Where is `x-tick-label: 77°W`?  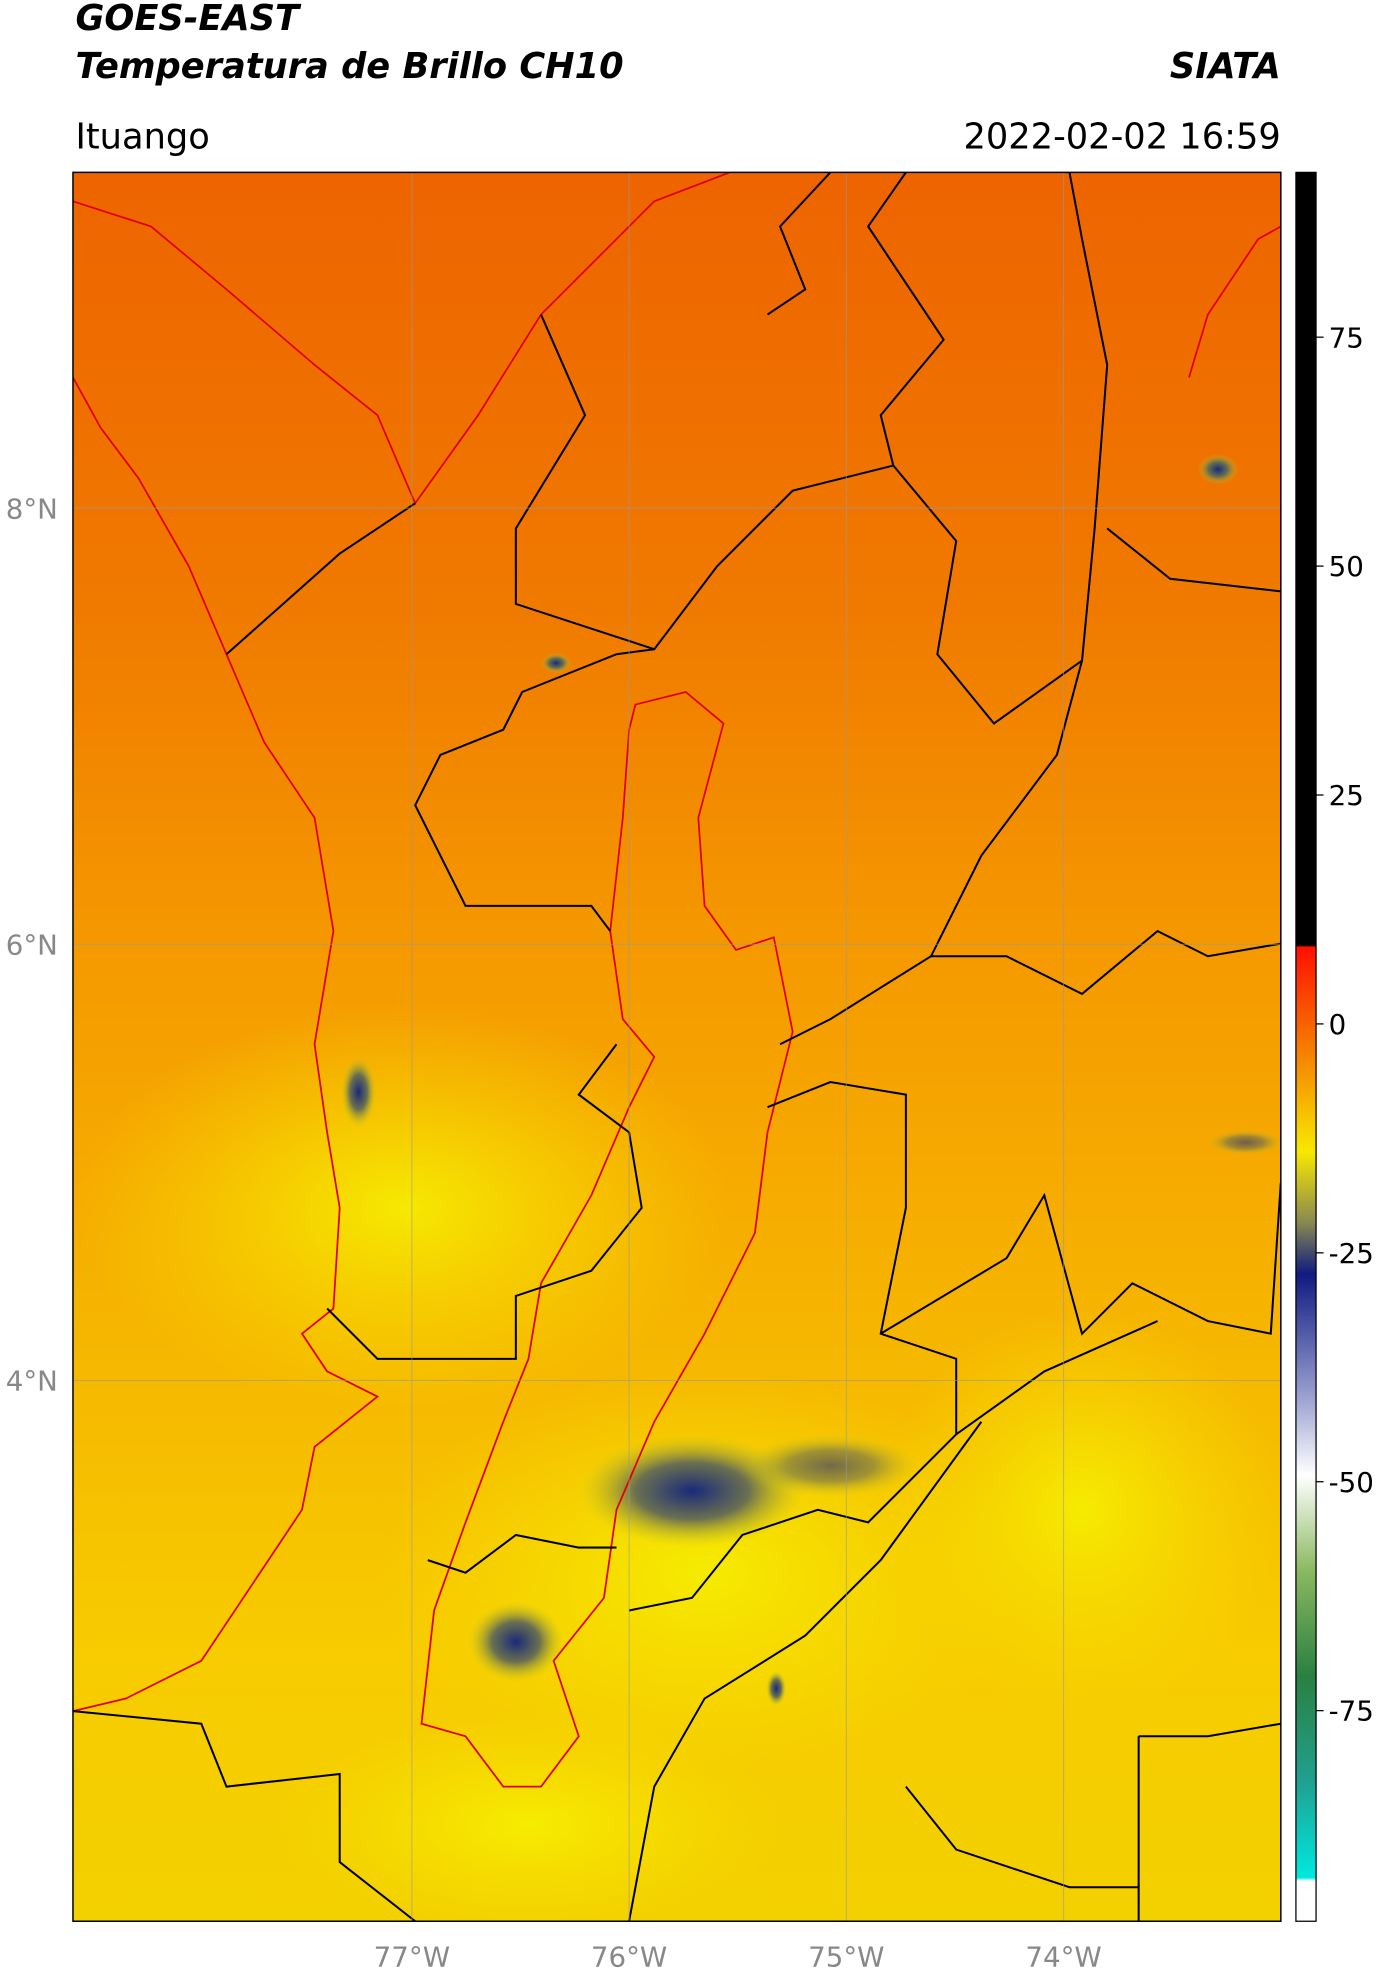
x-tick-label: 77°W is located at coordinates (412, 1957).